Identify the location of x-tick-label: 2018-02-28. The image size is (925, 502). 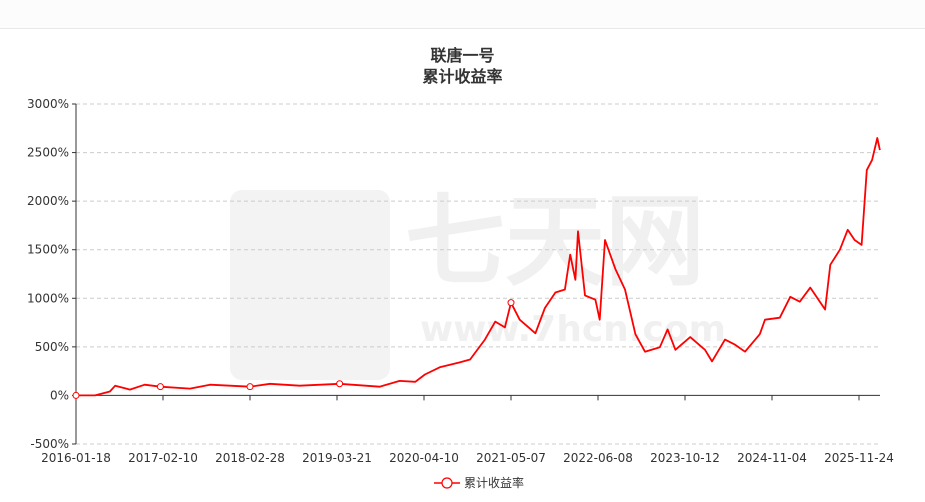
(250, 458).